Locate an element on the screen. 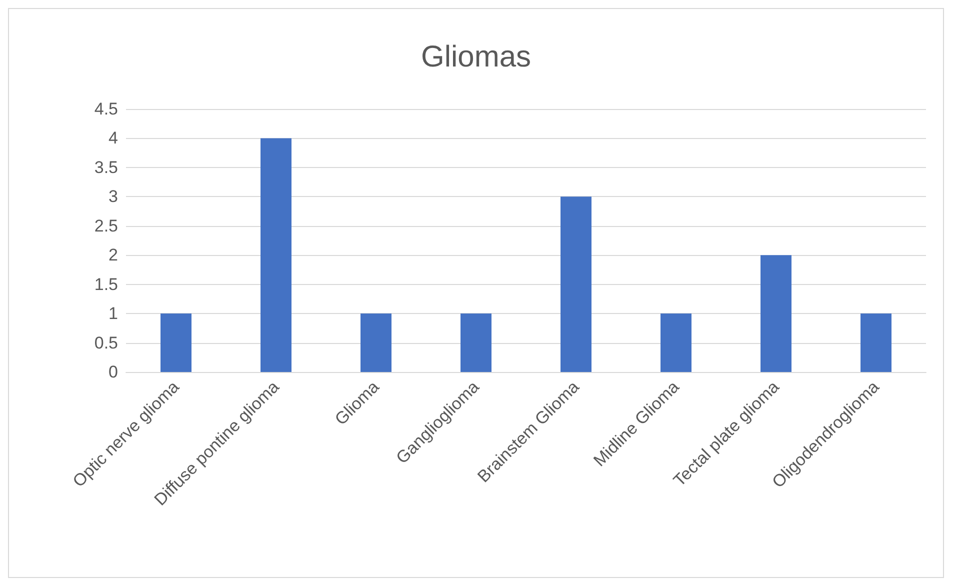 The width and height of the screenshot is (954, 588). y-tick-label: 2 is located at coordinates (113, 255).